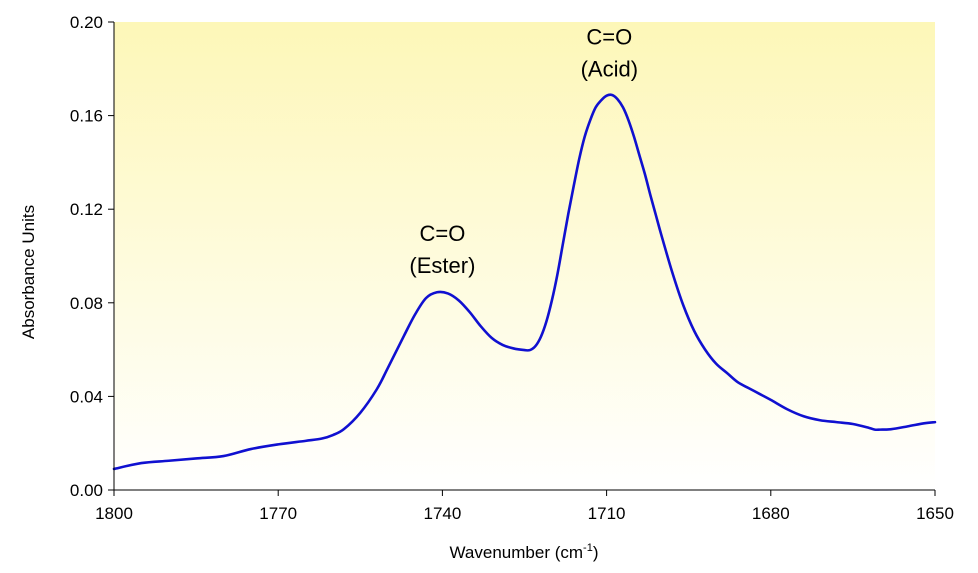 The width and height of the screenshot is (978, 573). Describe the element at coordinates (278, 513) in the screenshot. I see `x-tick-label: 1770` at that location.